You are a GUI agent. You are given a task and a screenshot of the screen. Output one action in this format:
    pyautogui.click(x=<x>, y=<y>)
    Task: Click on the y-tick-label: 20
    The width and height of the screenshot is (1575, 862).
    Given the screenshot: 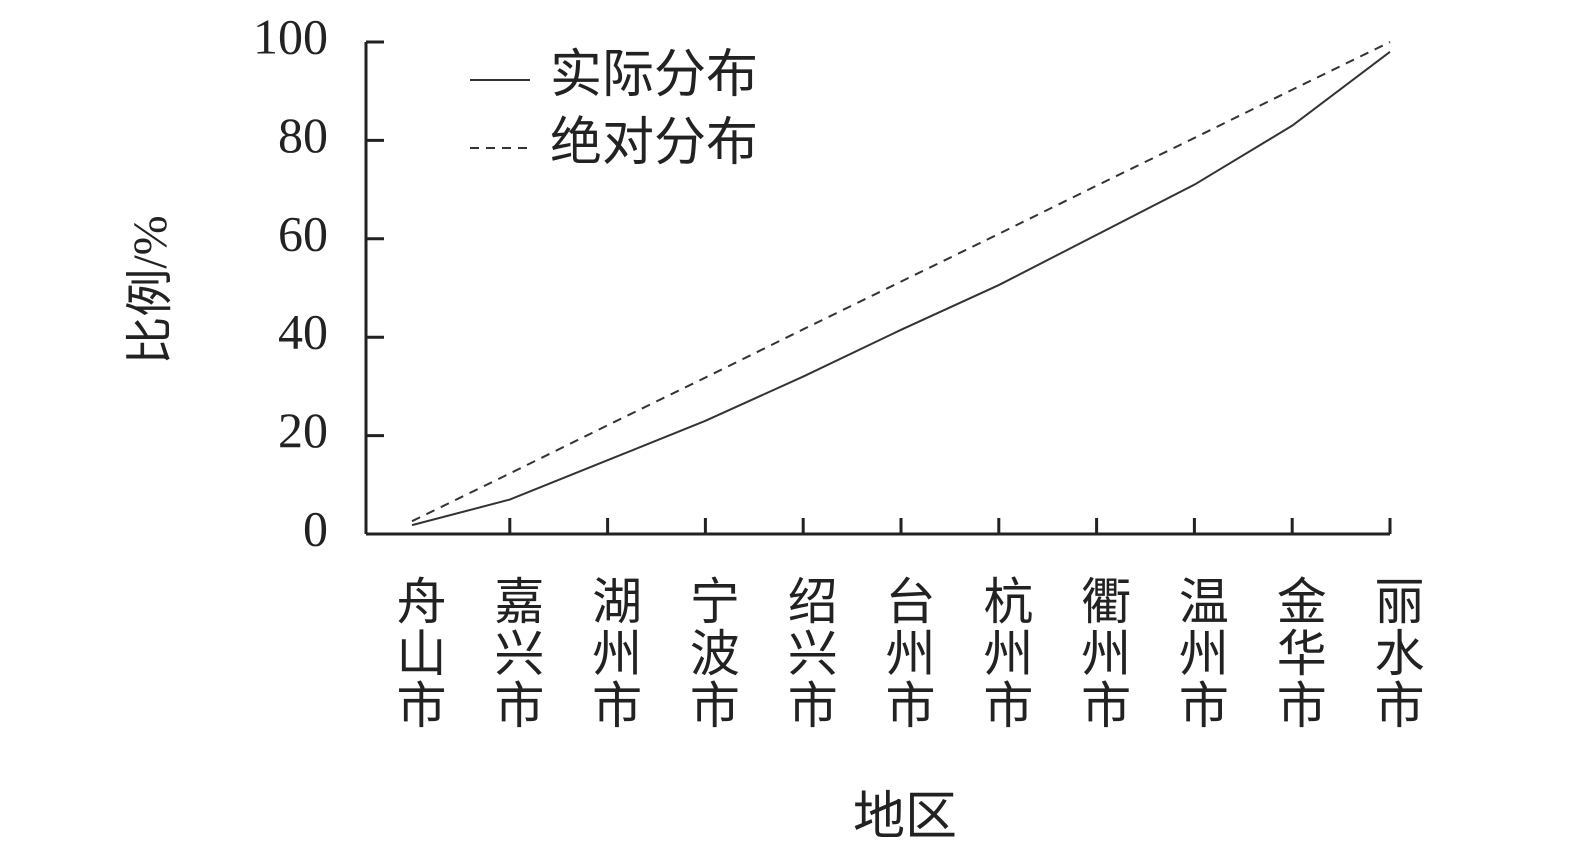 What is the action you would take?
    pyautogui.click(x=303, y=430)
    